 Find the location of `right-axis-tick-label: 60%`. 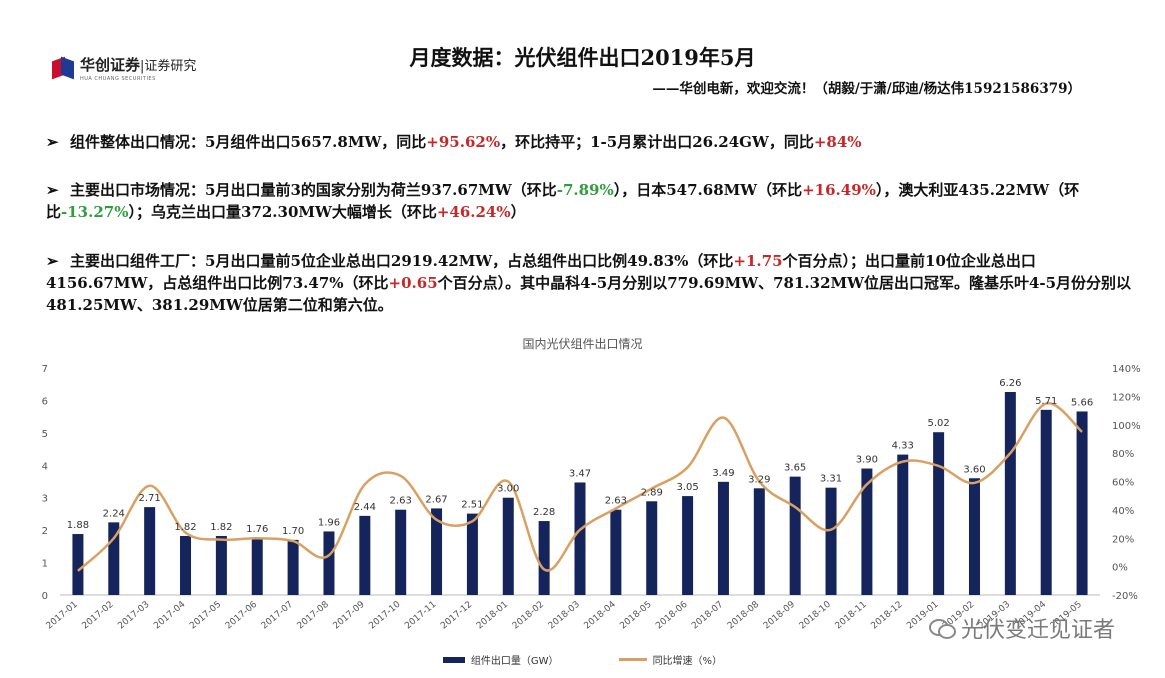

right-axis-tick-label: 60% is located at coordinates (1123, 483).